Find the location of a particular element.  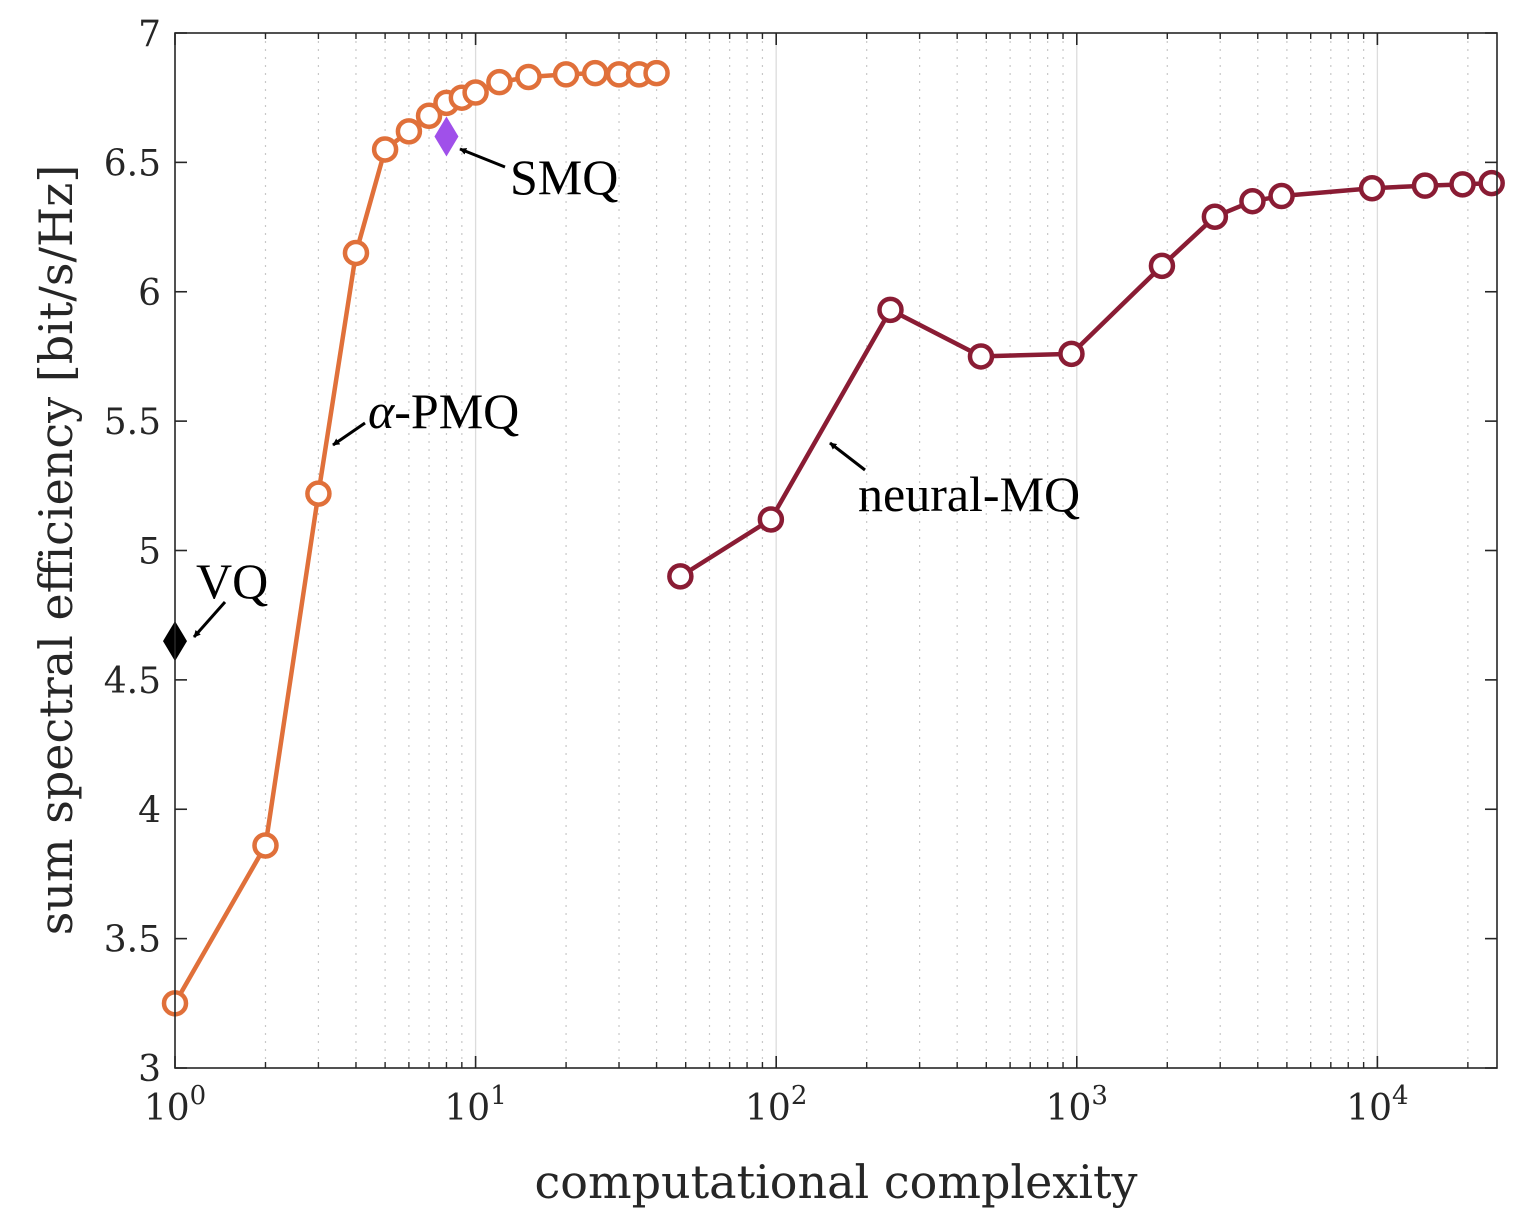

y-tick-label: 4.5 is located at coordinates (132, 681).